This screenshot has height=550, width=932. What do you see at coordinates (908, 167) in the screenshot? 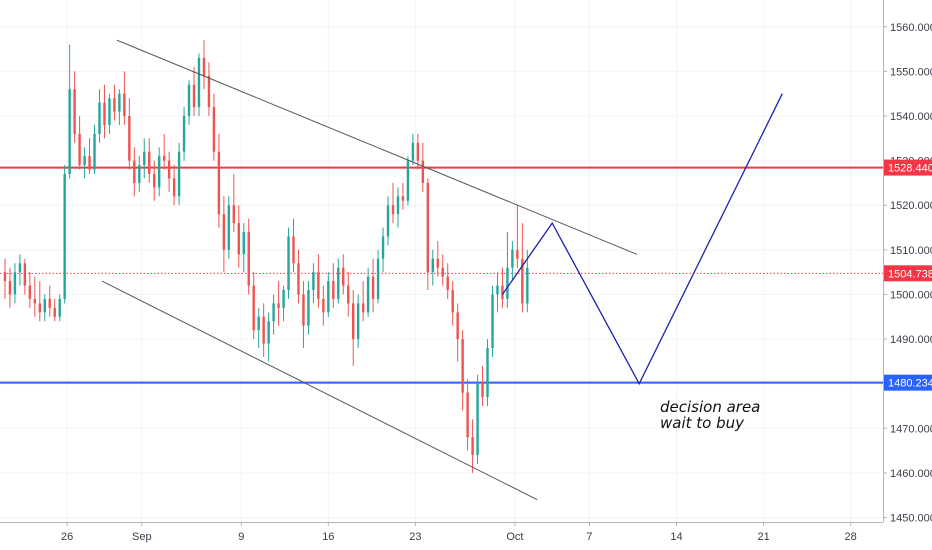
I see `price-tag-resistance` at bounding box center [908, 167].